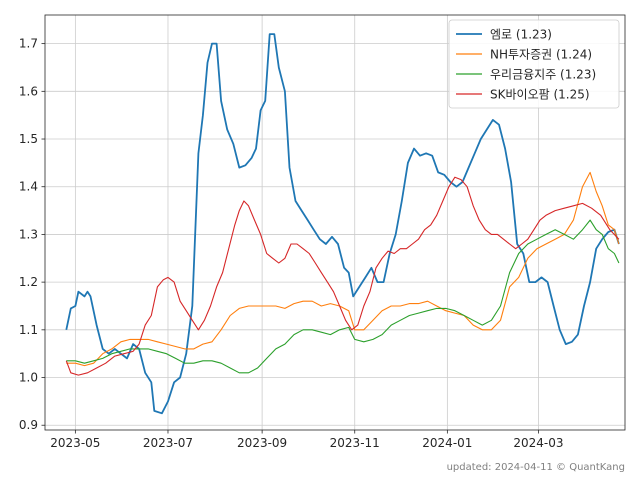  What do you see at coordinates (28, 234) in the screenshot?
I see `y-tick-label: 1.3` at bounding box center [28, 234].